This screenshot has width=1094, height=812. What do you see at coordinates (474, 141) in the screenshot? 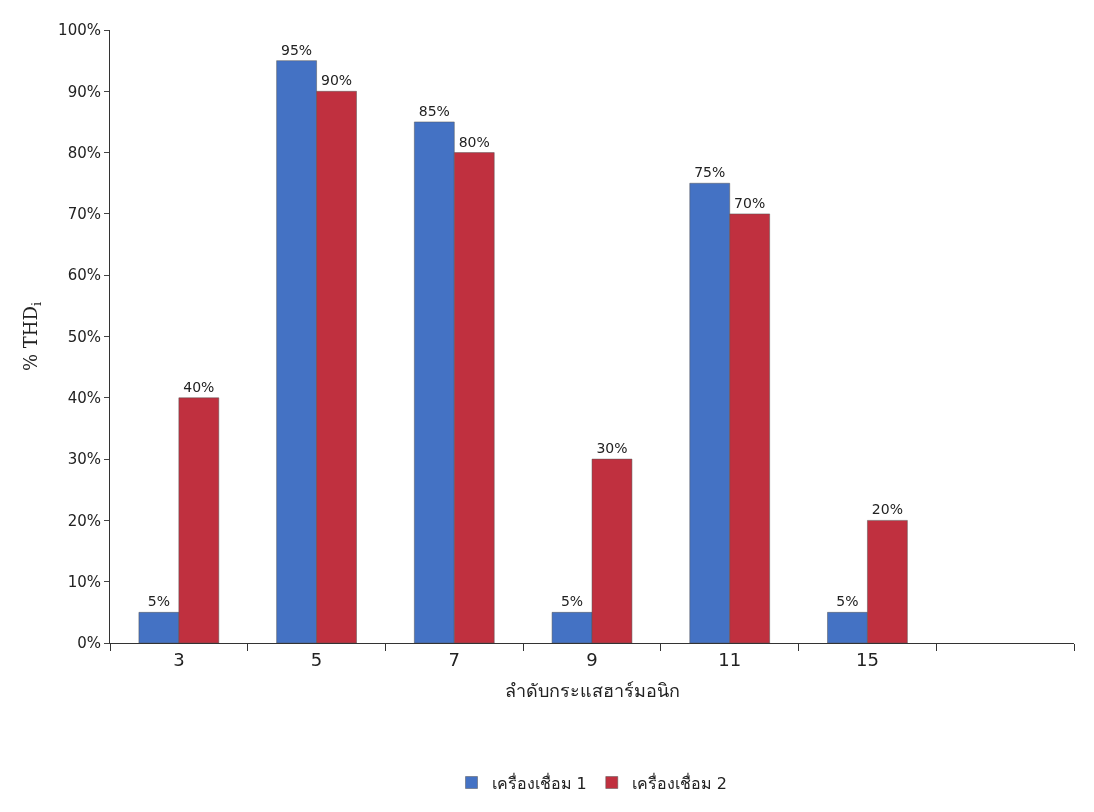
I see `data-label: 80%` at bounding box center [474, 141].